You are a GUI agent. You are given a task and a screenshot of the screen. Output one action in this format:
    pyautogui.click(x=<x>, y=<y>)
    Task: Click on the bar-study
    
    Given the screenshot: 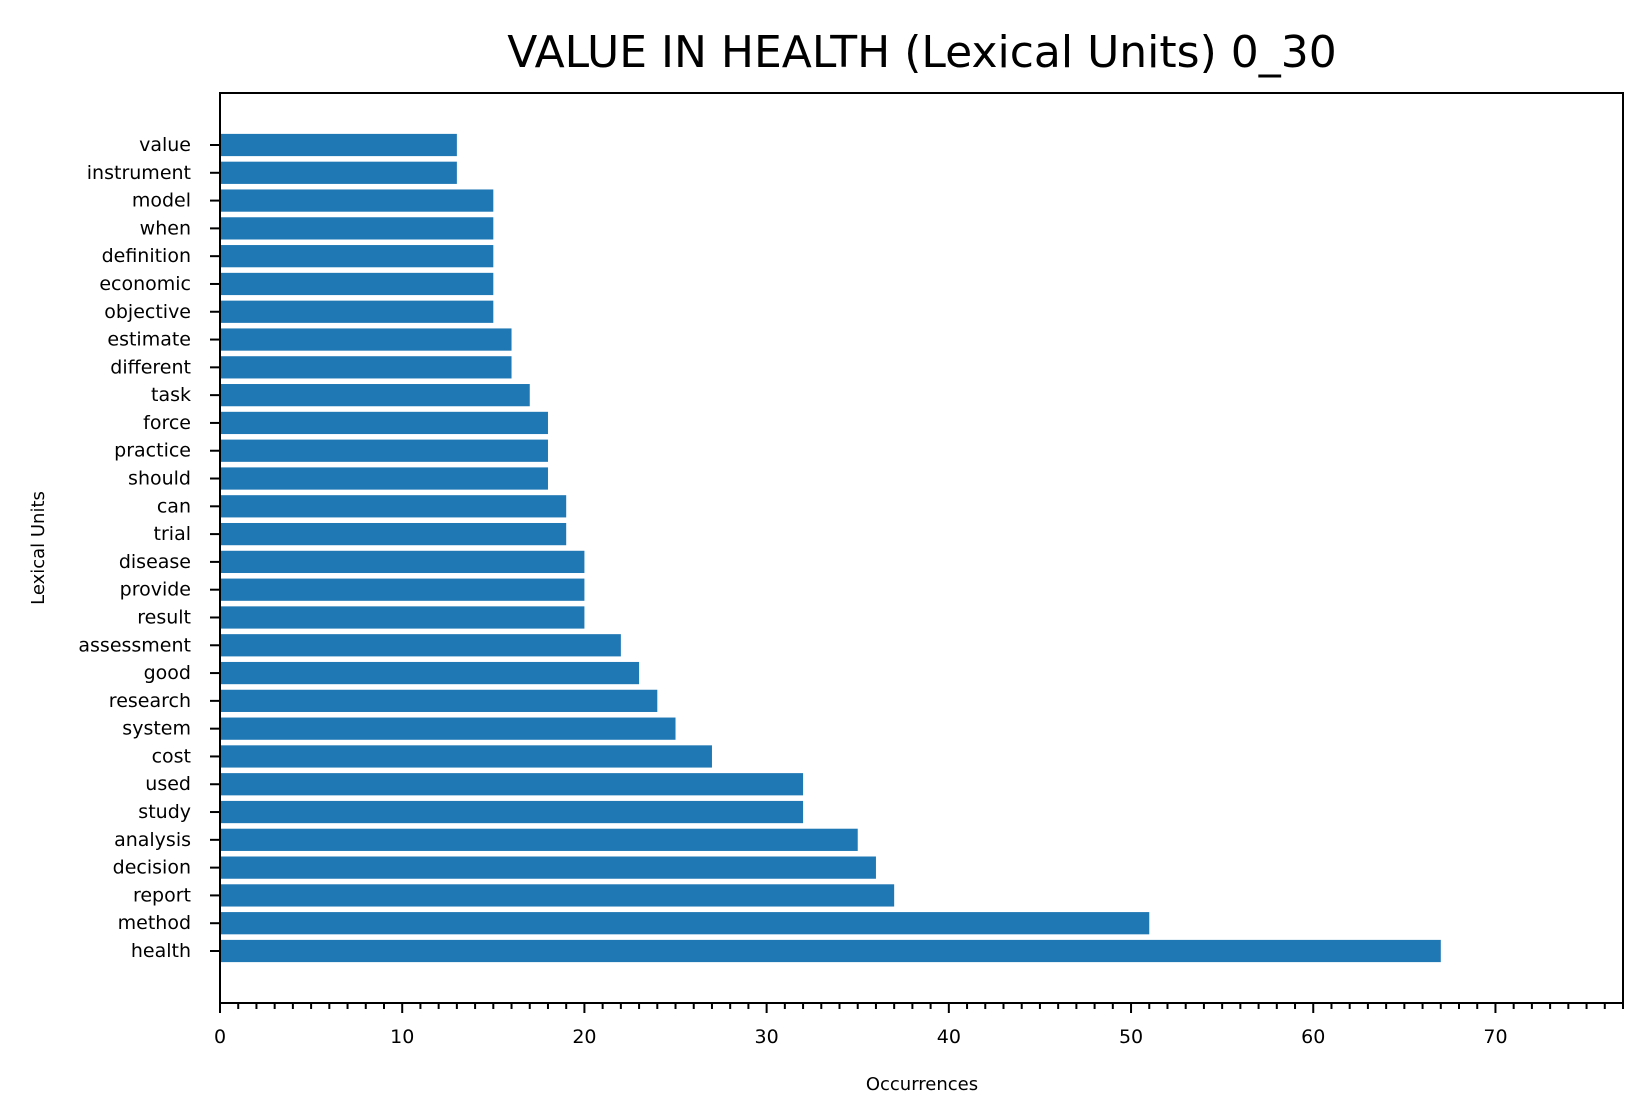 What is the action you would take?
    pyautogui.click(x=512, y=812)
    